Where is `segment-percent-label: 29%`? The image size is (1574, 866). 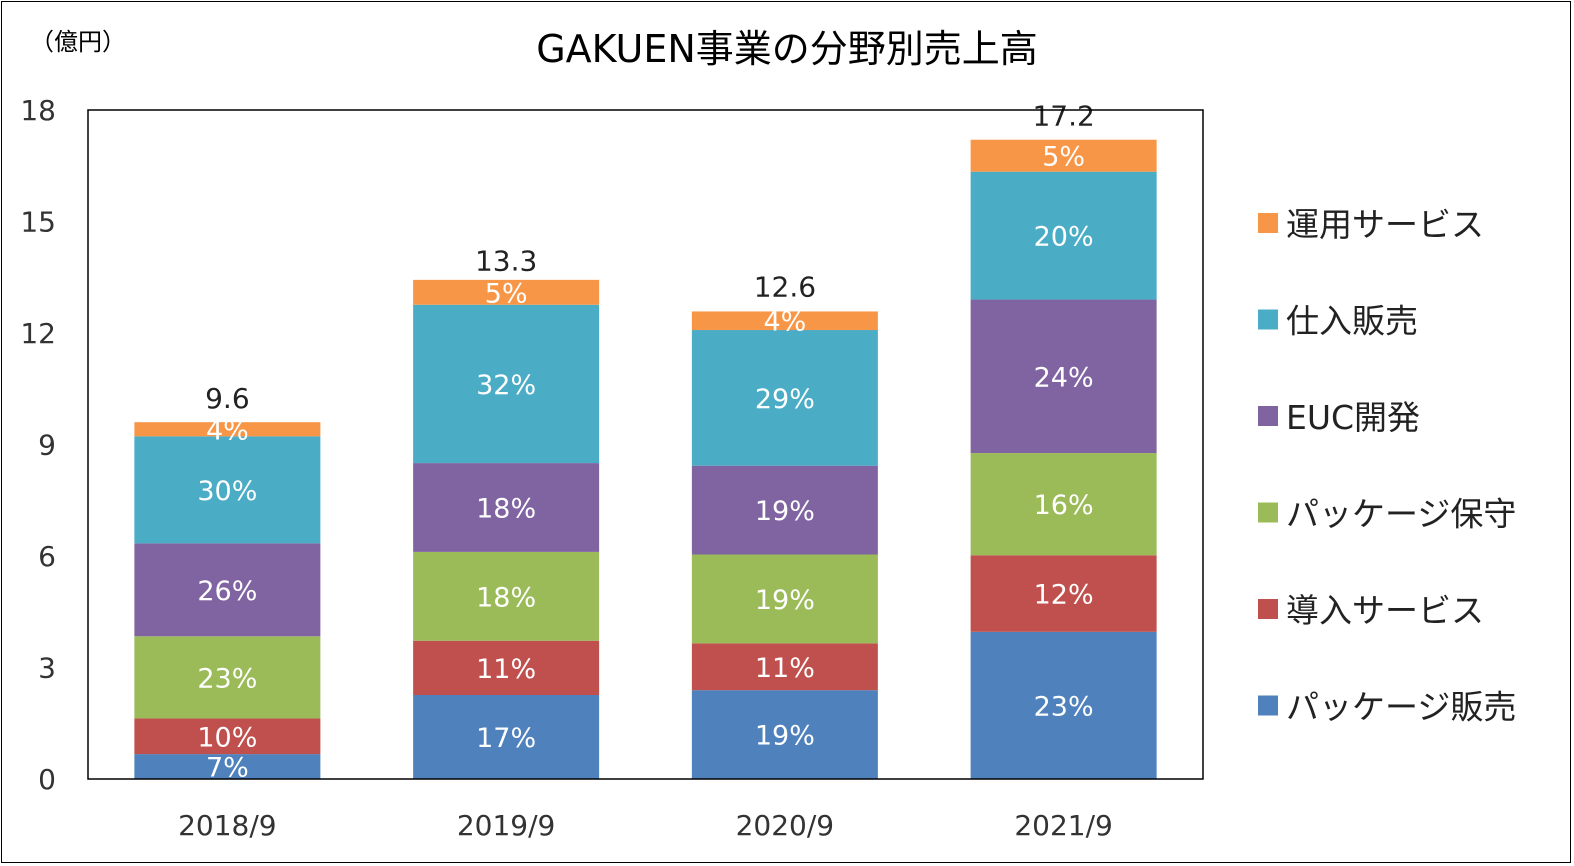
segment-percent-label: 29% is located at coordinates (785, 399).